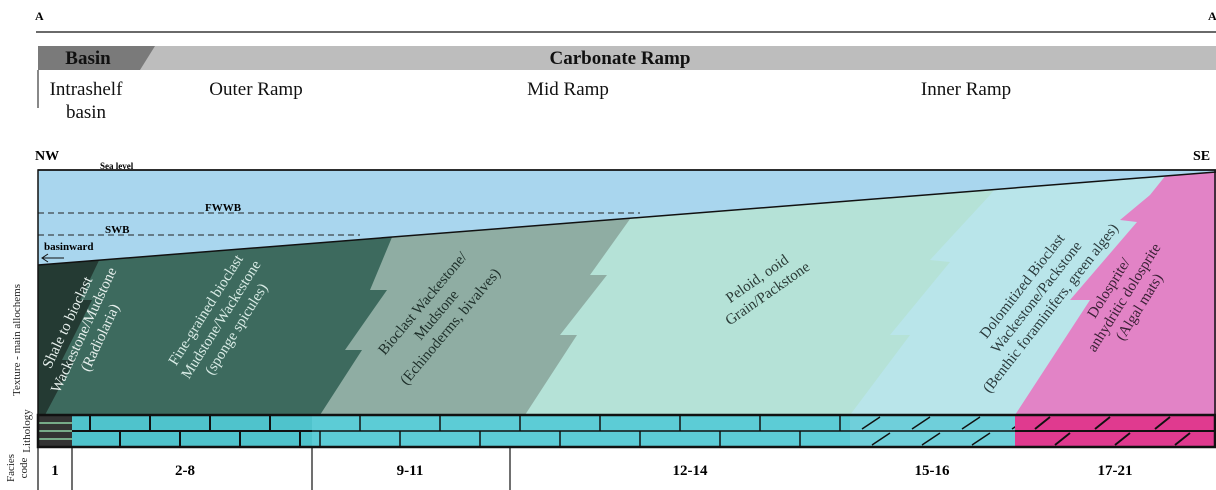 This screenshot has height=490, width=1216. Describe the element at coordinates (88, 58) in the screenshot. I see `basin-label: Basin` at that location.